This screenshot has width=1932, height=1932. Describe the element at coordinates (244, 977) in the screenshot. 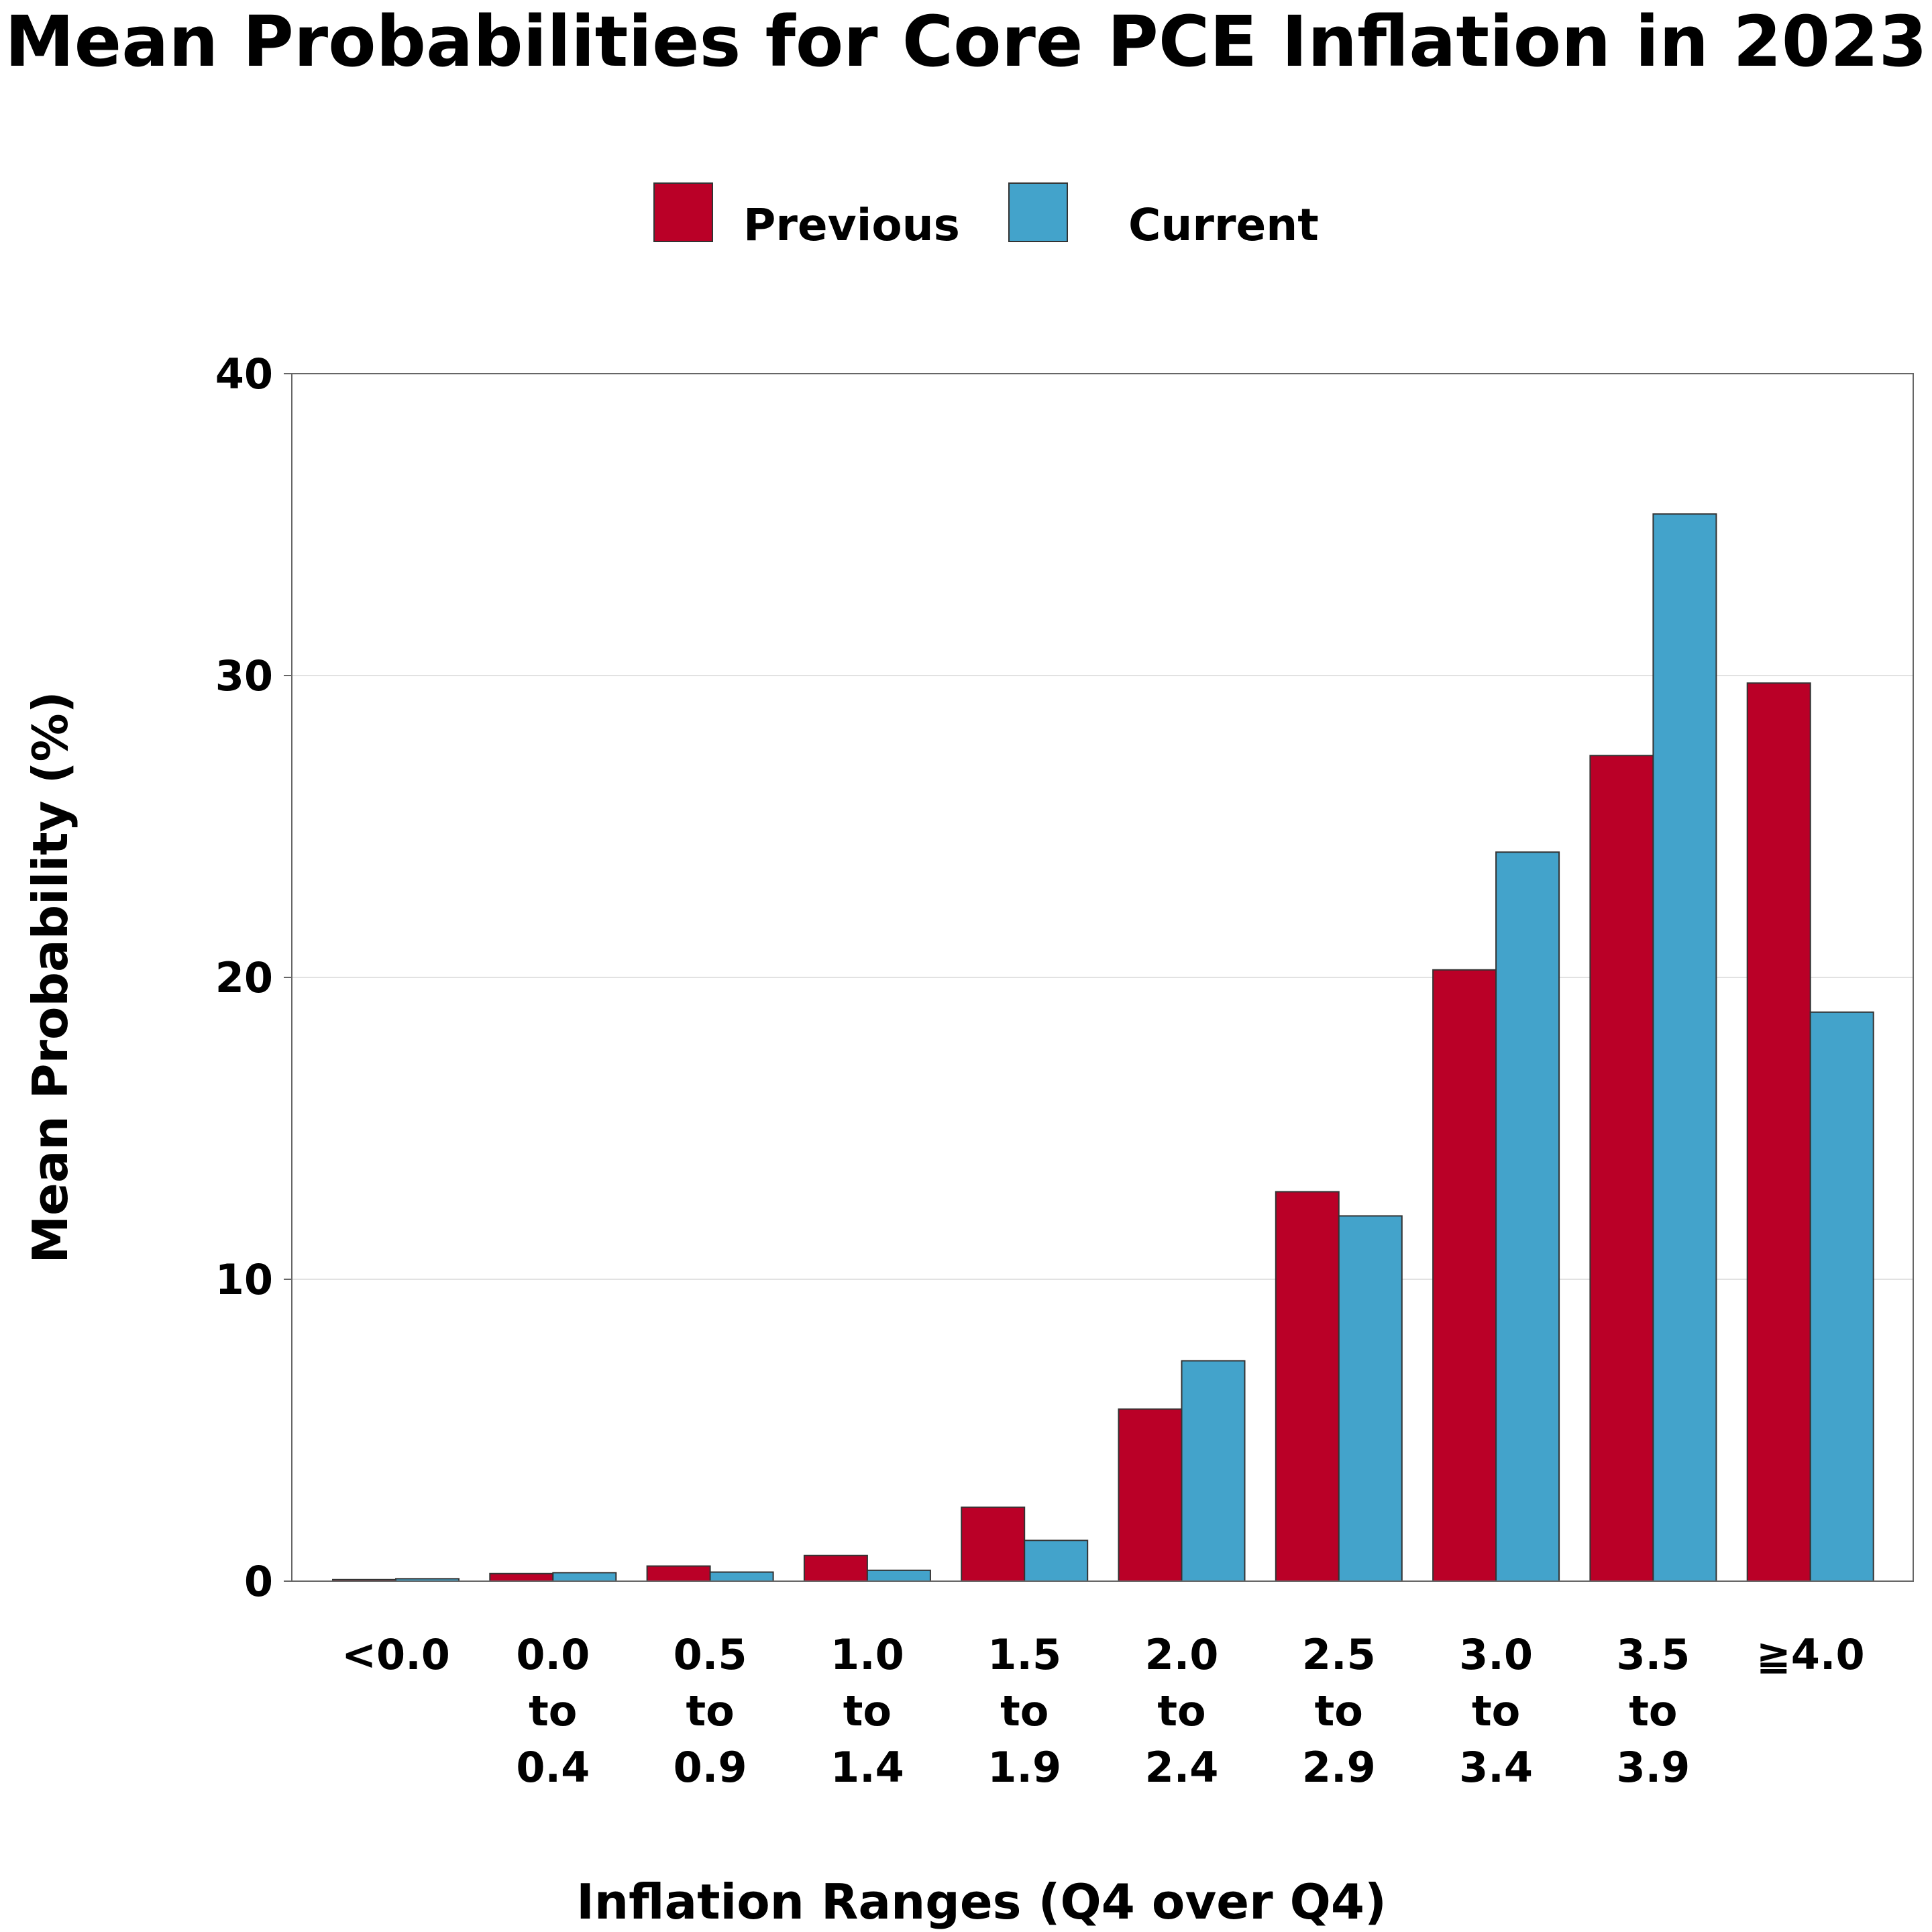

I see `y-tick-label: 20` at that location.